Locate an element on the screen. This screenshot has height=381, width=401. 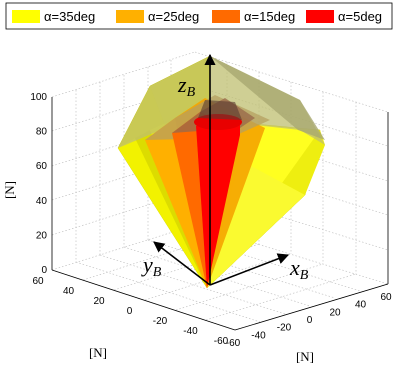
legend-label-25: α=25deg is located at coordinates (173, 16).